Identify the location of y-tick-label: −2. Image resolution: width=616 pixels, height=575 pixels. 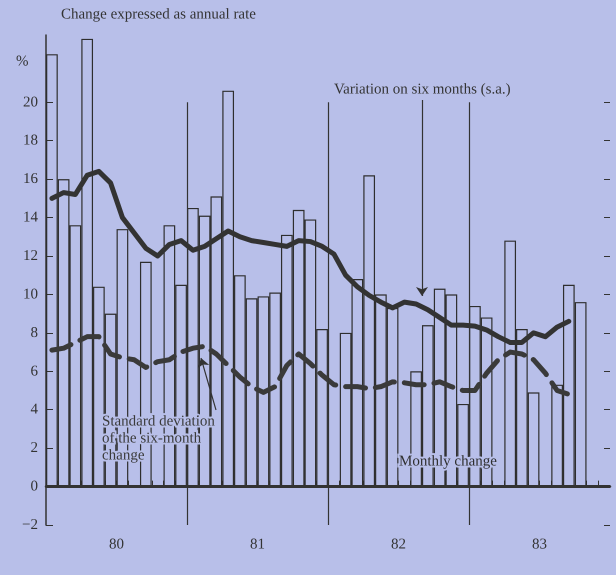
(30, 525).